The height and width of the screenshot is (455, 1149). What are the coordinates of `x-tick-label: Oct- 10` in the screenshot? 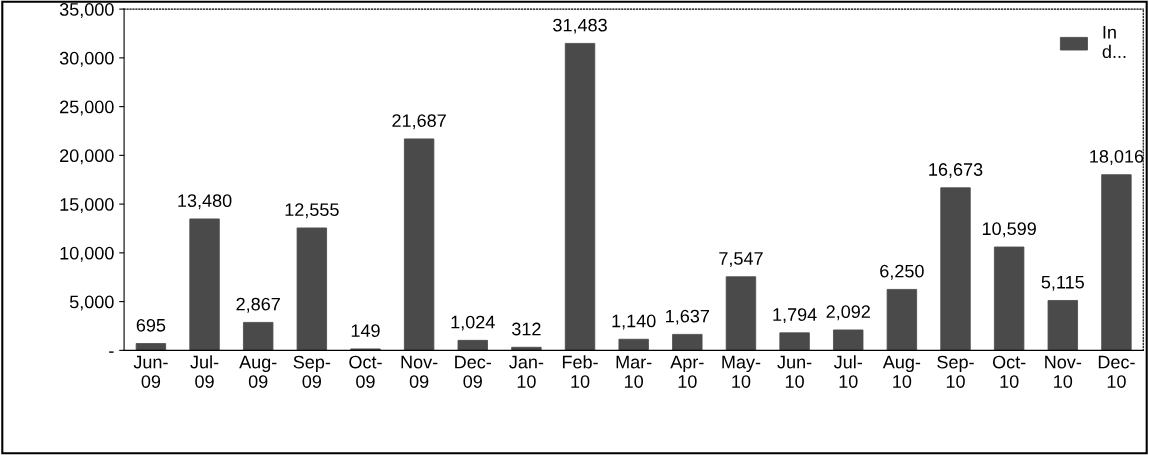 It's located at (1009, 371).